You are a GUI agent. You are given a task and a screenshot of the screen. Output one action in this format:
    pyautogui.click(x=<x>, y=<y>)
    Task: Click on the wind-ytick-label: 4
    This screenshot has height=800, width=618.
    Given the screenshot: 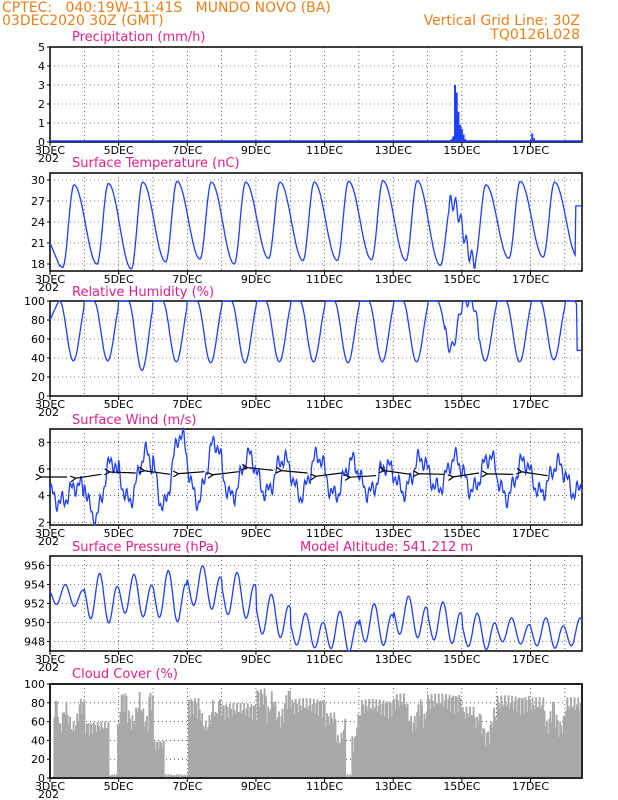 What is the action you would take?
    pyautogui.click(x=41, y=496)
    